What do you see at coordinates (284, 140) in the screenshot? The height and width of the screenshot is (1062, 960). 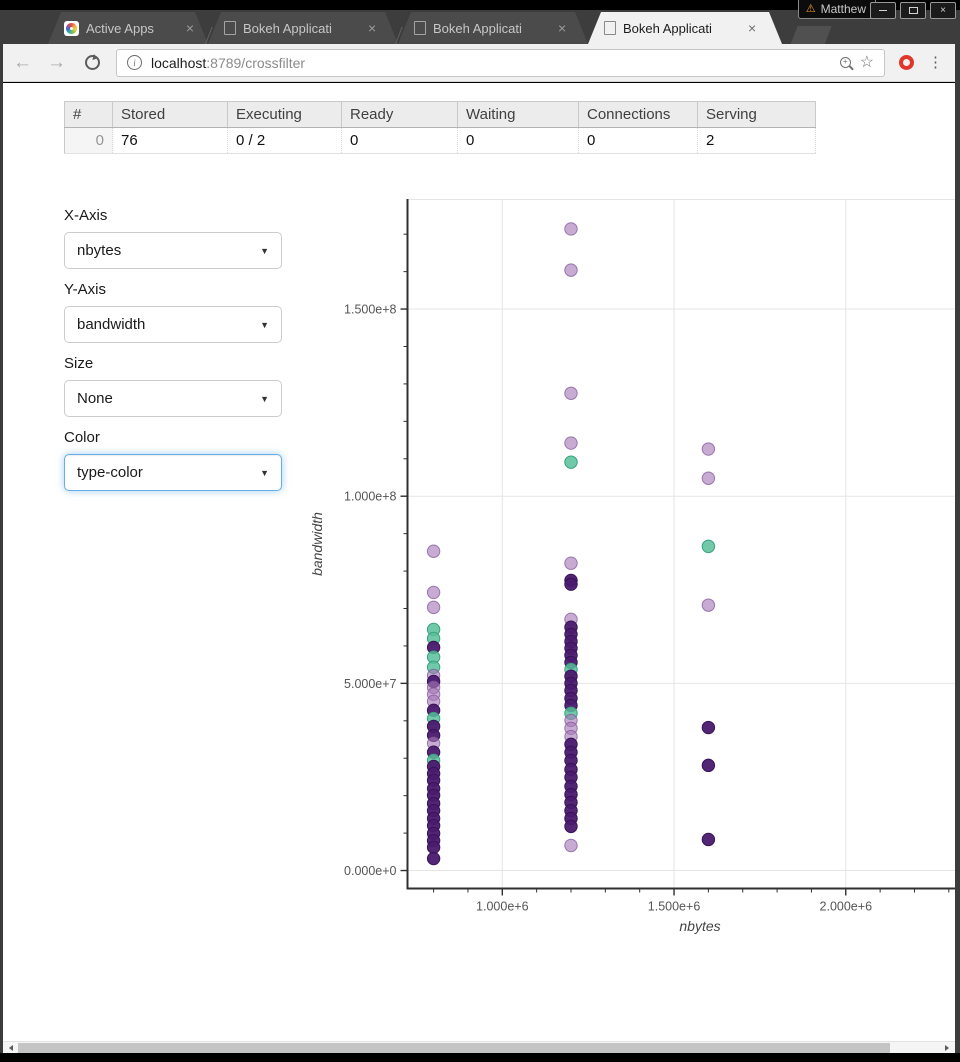 I see `cell-executing: 0 / 2` at bounding box center [284, 140].